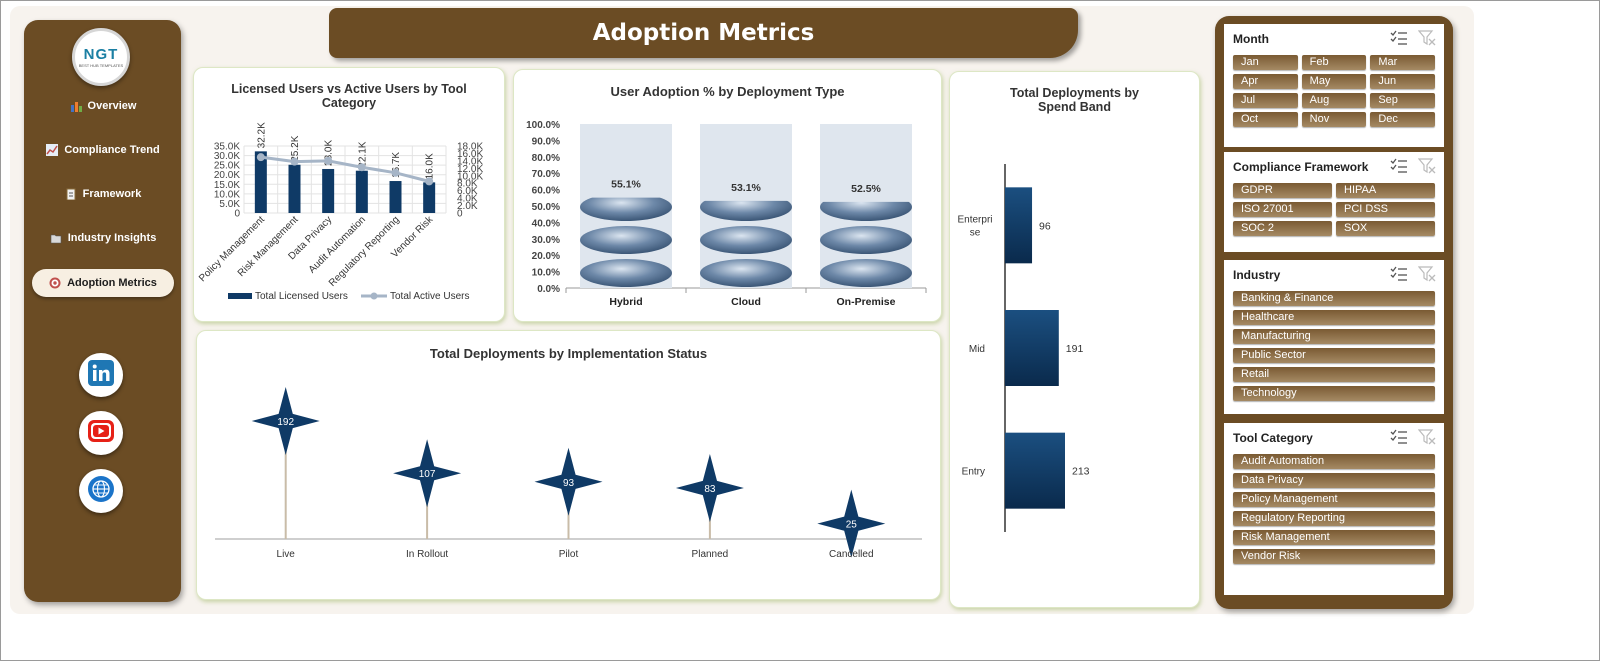 Image resolution: width=1600 pixels, height=661 pixels. What do you see at coordinates (227, 185) in the screenshot?
I see `chart1-y-left-tick: 15.0K` at bounding box center [227, 185].